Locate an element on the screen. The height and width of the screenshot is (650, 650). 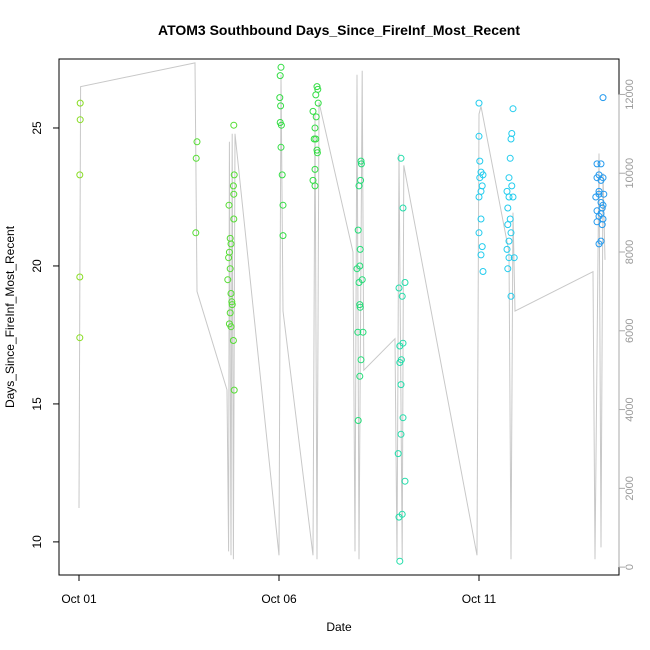
y2-tick-label: 12000 is located at coordinates (630, 94).